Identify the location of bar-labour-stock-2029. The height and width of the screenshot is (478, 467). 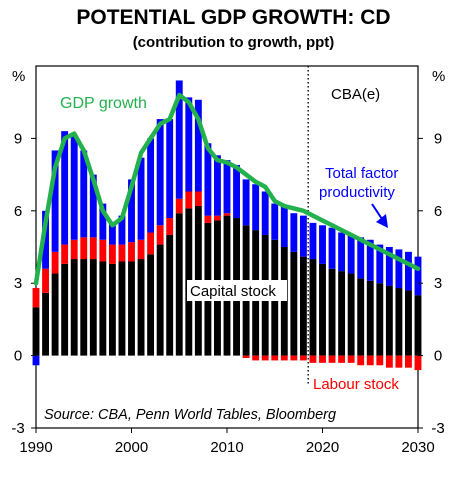
(408, 361).